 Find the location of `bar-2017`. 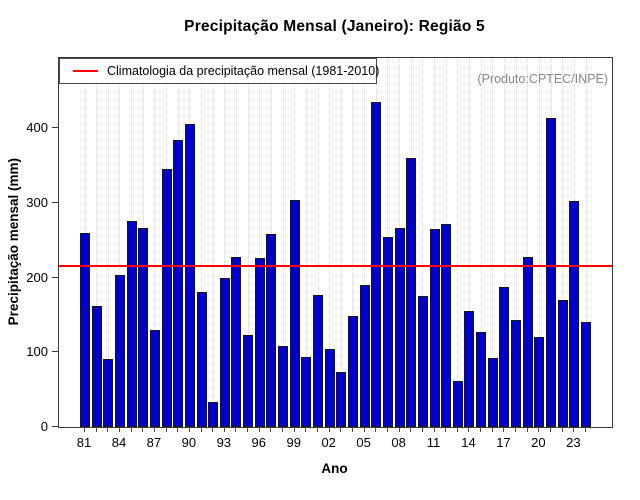

bar-2017 is located at coordinates (504, 357).